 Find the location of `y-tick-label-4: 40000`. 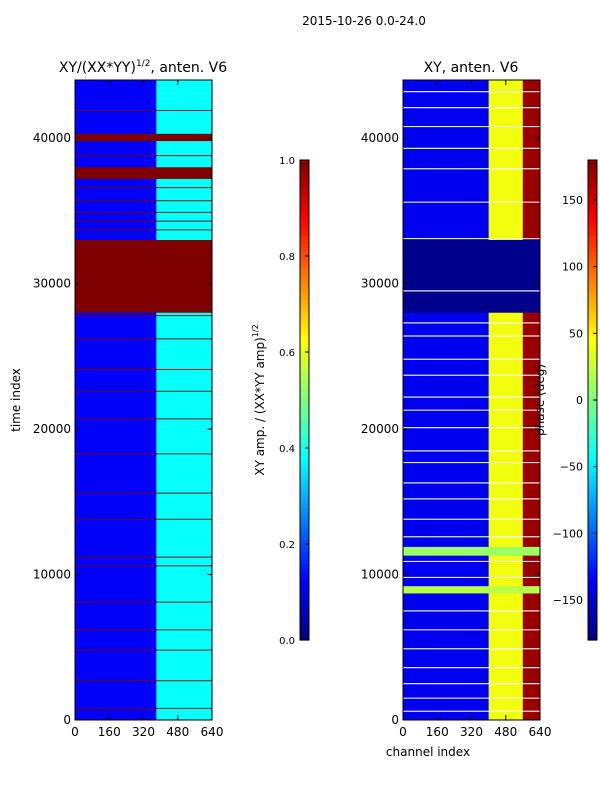

y-tick-label-4: 40000 is located at coordinates (52, 138).